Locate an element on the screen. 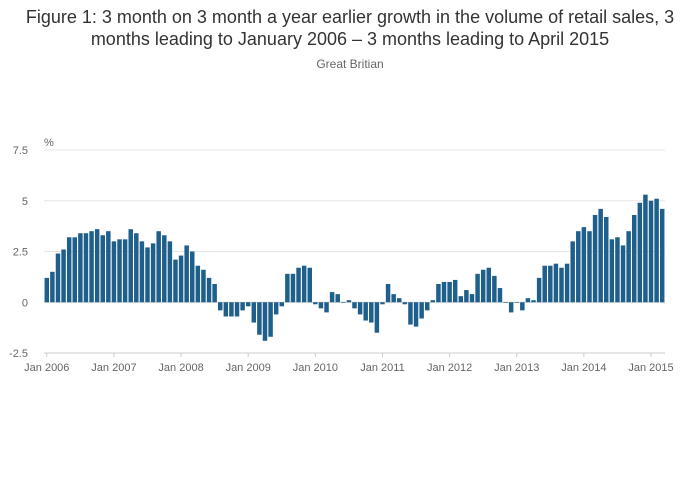 The width and height of the screenshot is (700, 502). x-tick-label: Jan 2009 is located at coordinates (248, 368).